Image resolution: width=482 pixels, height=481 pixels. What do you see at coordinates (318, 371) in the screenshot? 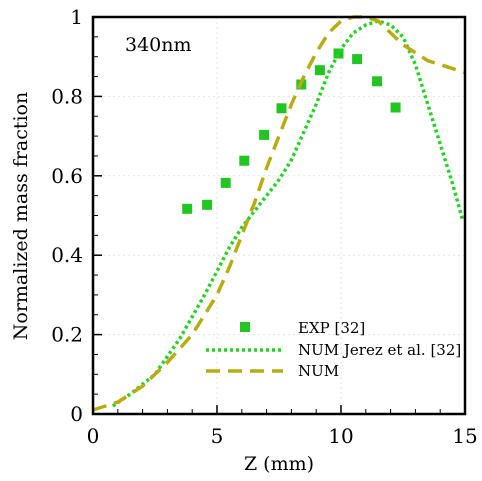
I see `legend-label-num: NUM` at bounding box center [318, 371].